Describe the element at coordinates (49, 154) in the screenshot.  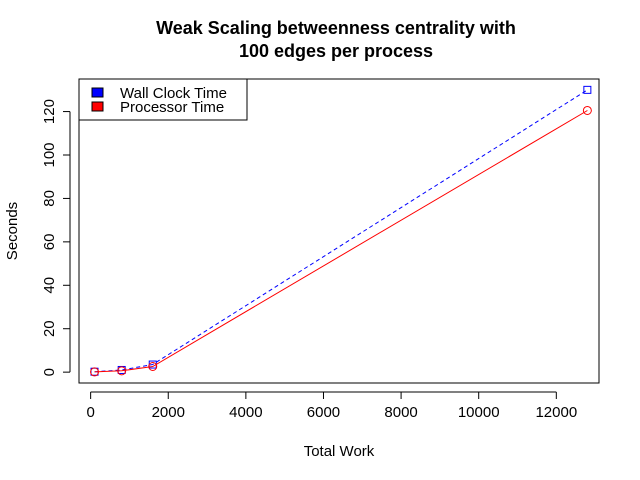
I see `y-tick-label: 100` at that location.